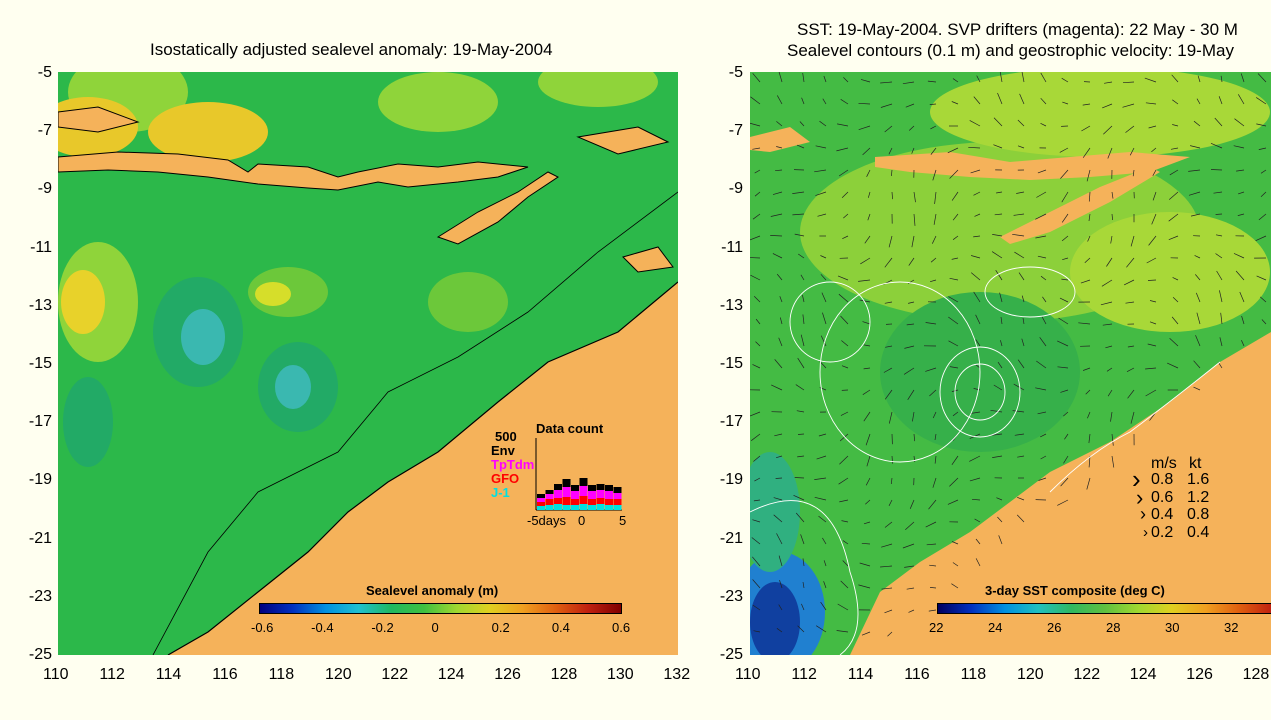 The height and width of the screenshot is (720, 1271). Describe the element at coordinates (500, 627) in the screenshot. I see `colorbar-tick-label: 0.2` at that location.